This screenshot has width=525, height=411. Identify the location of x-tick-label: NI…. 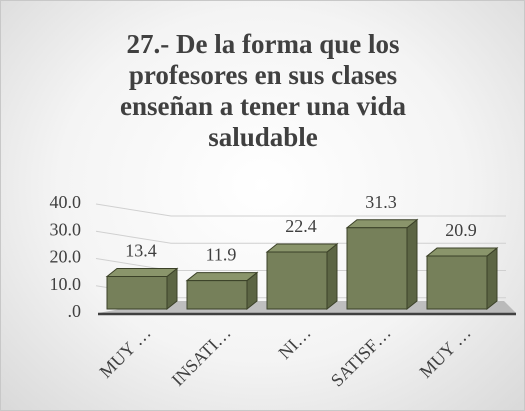
(294, 343).